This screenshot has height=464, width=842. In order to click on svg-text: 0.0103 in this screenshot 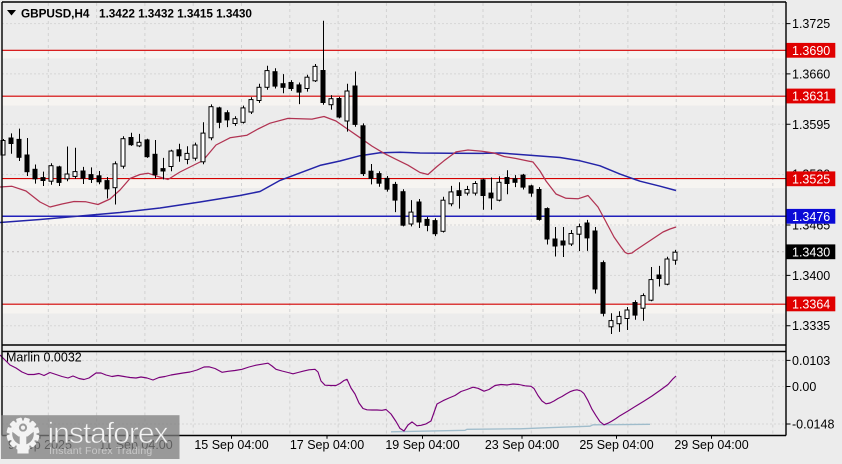, I will do `click(811, 361)`.